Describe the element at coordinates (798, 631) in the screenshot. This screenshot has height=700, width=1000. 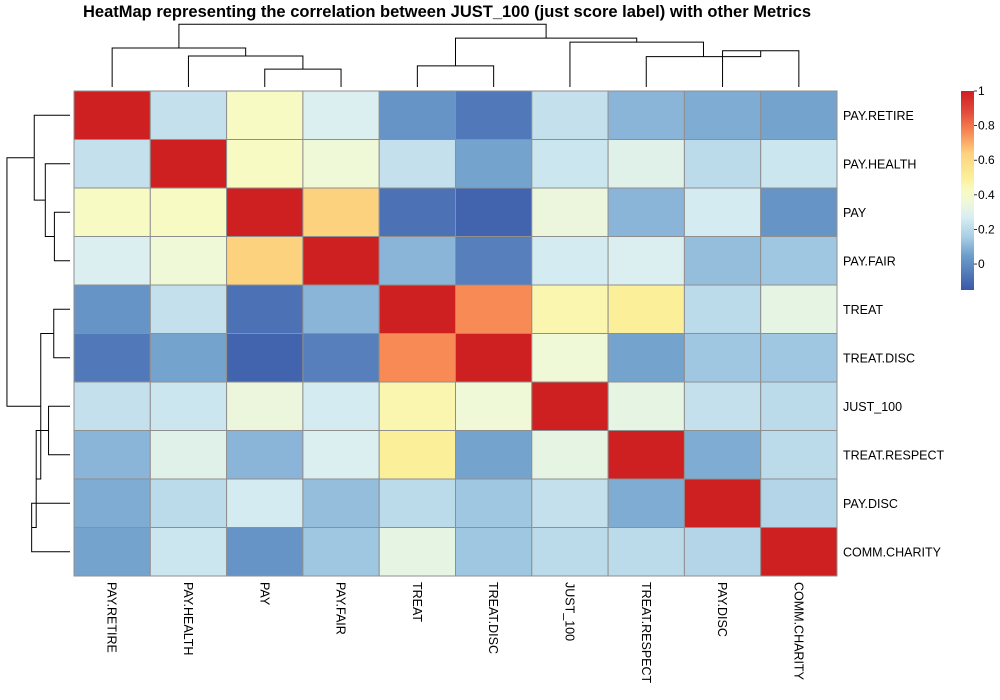
I see `column-label: COMM.CHARITY` at that location.